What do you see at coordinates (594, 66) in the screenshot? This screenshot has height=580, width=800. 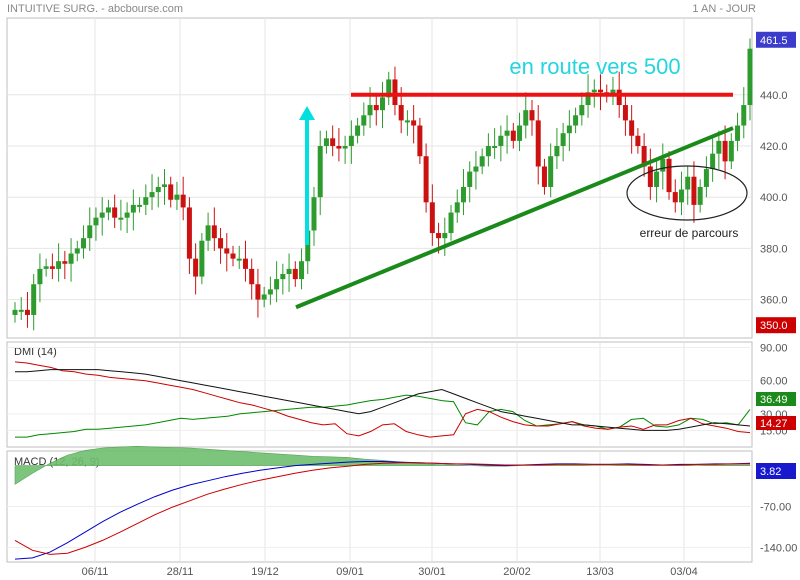 I see `headline-annotation: en route vers 500` at bounding box center [594, 66].